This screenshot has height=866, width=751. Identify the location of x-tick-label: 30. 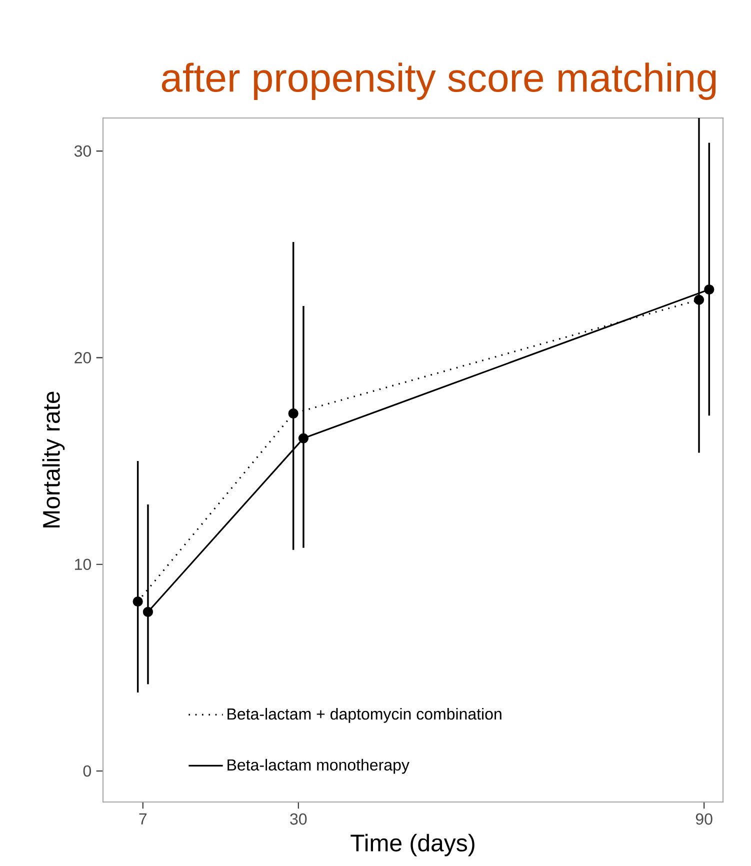
(298, 819).